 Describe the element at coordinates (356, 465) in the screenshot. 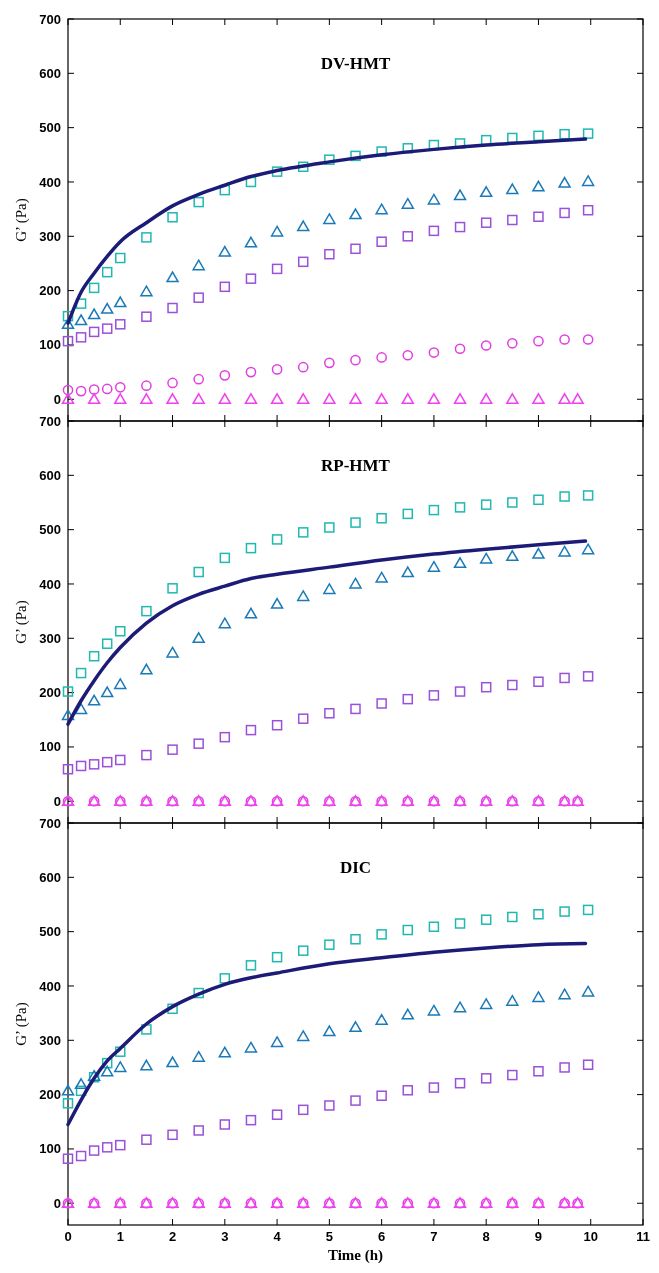

I see `text: RP-HMT` at that location.